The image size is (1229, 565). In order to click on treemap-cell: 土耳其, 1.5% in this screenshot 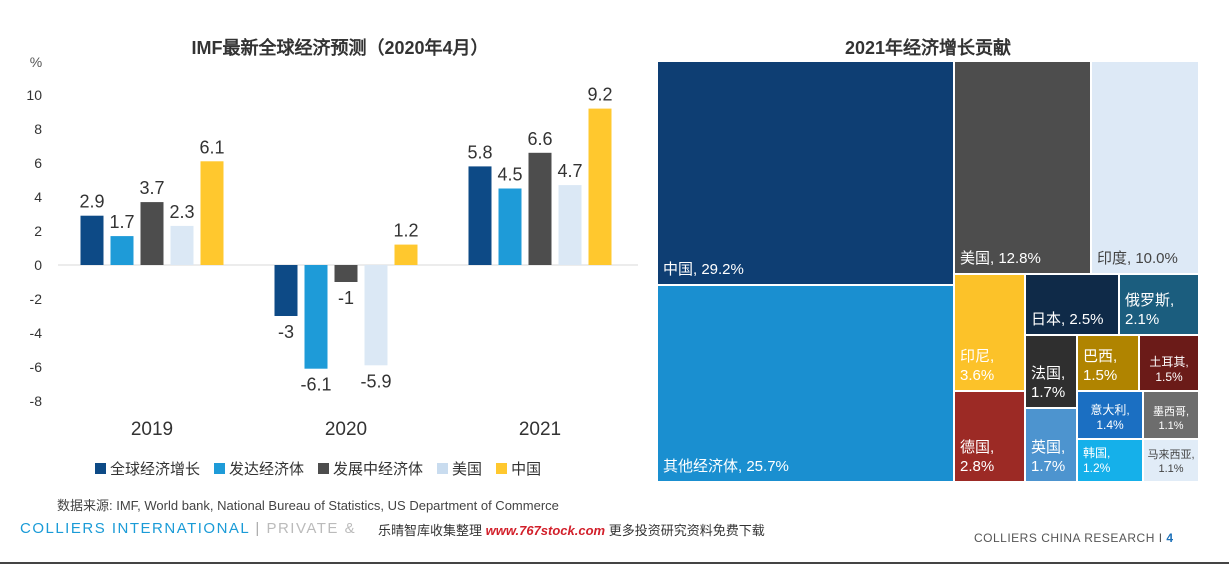, I will do `click(1169, 363)`.